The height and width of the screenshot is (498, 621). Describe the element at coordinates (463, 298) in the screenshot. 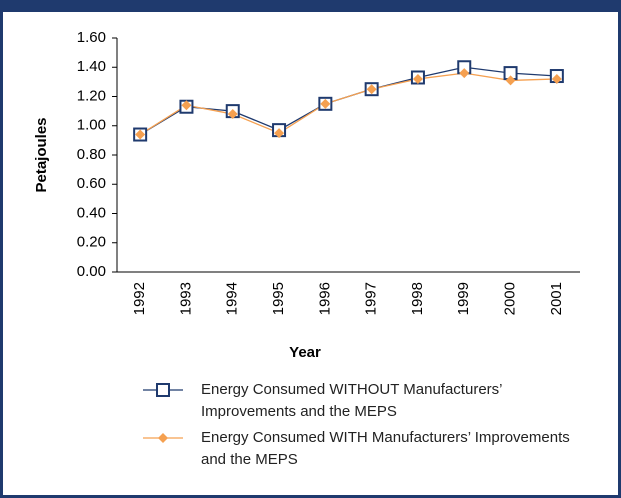

I see `x-tick-label: 1999` at that location.